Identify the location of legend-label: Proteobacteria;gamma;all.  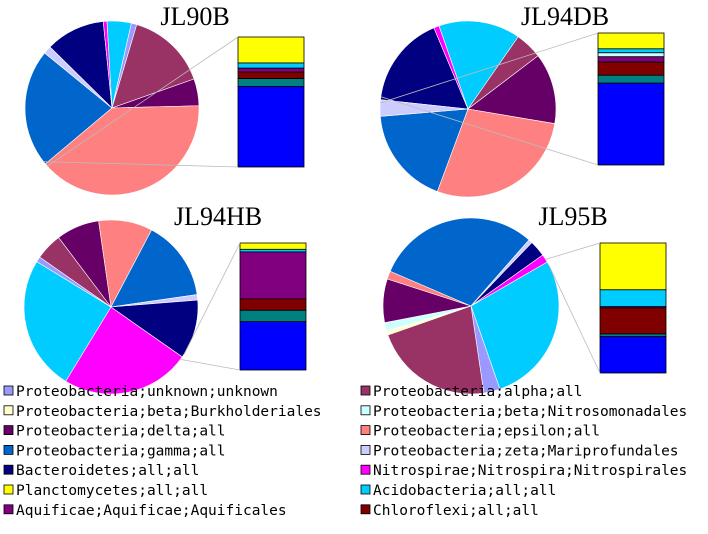
(121, 451).